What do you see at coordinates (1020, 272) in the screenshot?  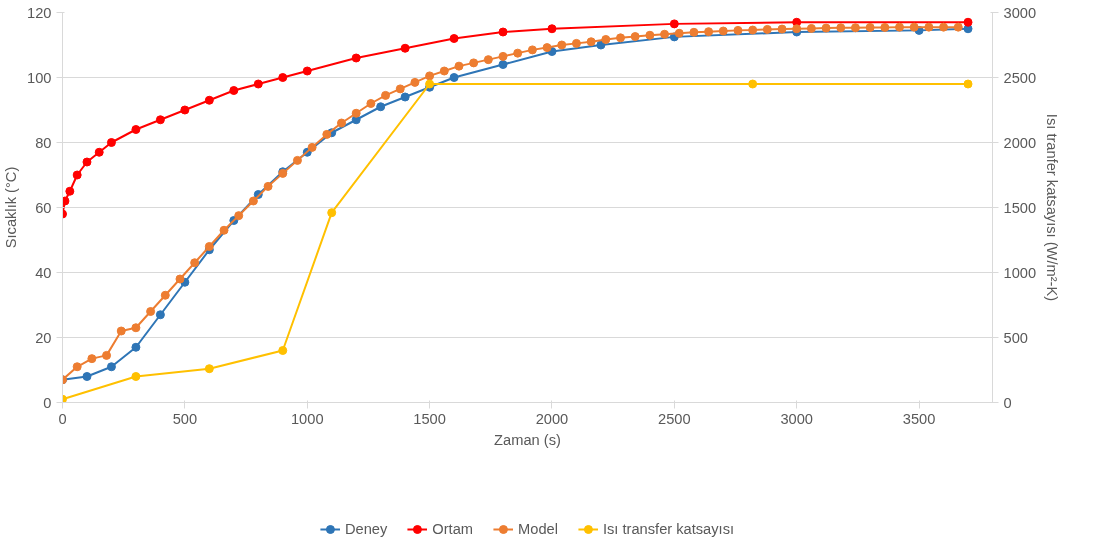 I see `y2-tick-label: 1000` at bounding box center [1020, 272].